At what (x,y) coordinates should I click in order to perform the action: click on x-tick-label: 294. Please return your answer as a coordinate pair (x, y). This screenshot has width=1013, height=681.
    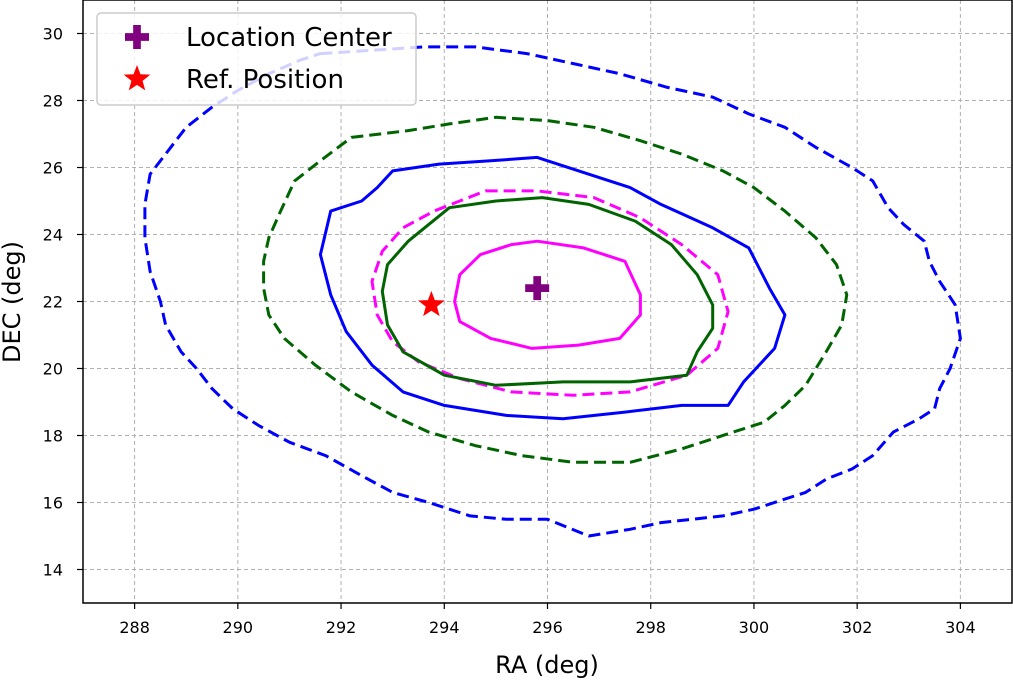
    Looking at the image, I should click on (444, 627).